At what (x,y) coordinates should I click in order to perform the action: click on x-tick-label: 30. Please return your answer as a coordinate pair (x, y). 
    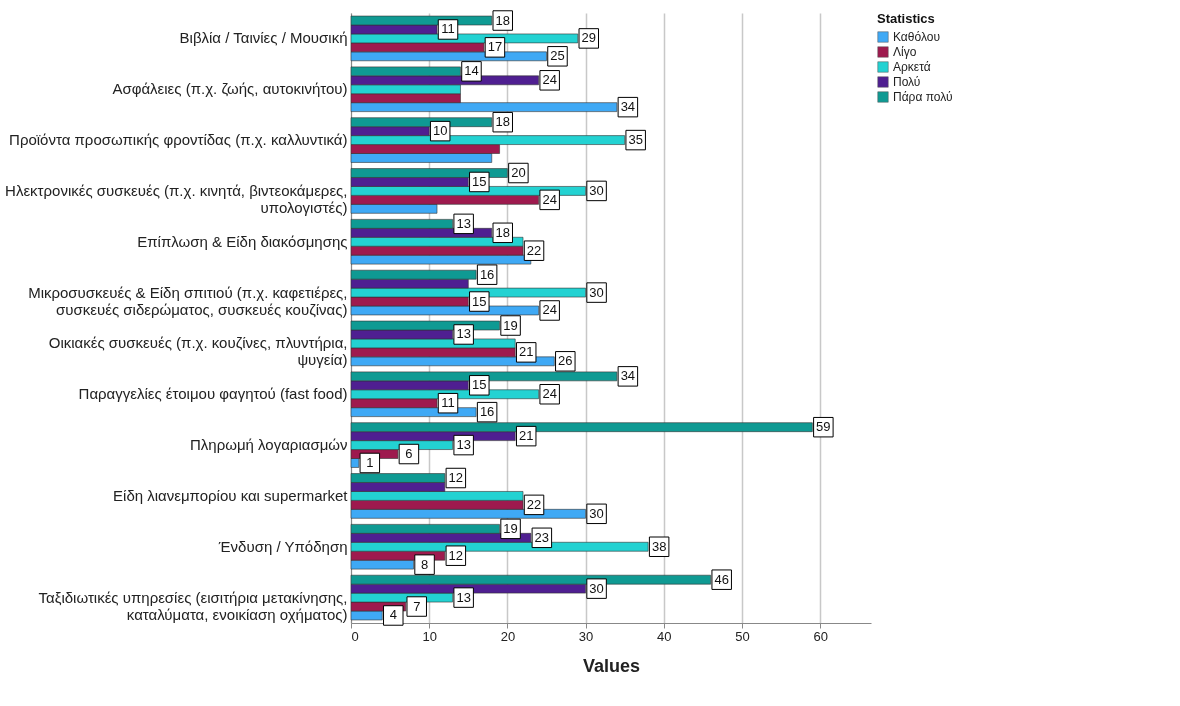
    Looking at the image, I should click on (586, 636).